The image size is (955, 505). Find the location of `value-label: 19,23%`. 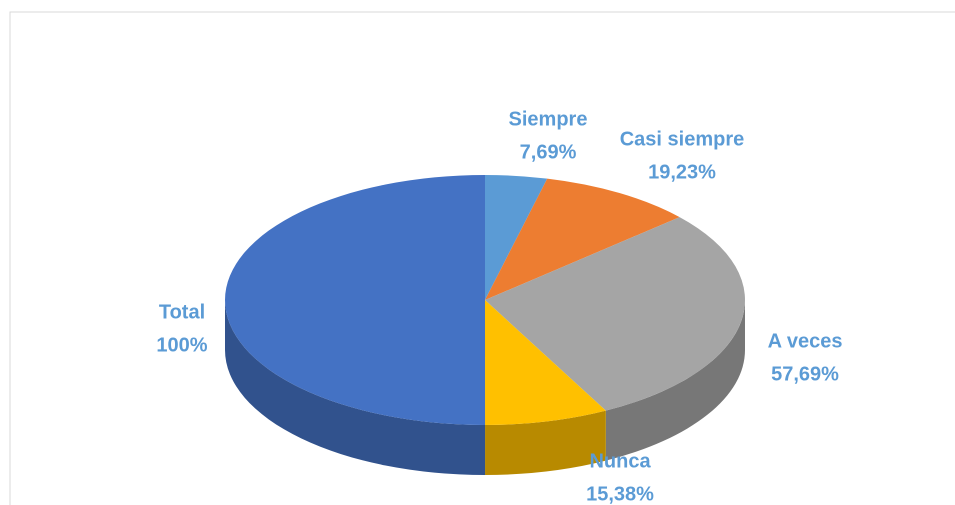

value-label: 19,23% is located at coordinates (682, 172).